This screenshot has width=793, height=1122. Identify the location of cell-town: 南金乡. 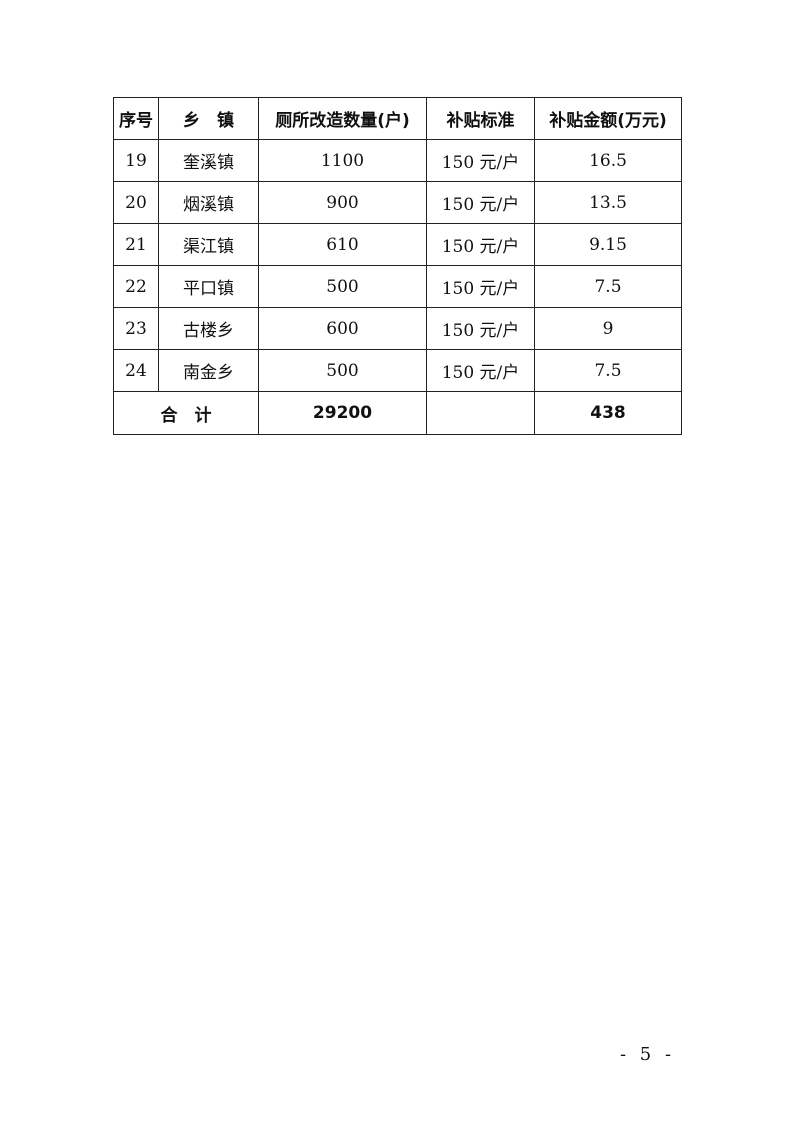
(208, 370).